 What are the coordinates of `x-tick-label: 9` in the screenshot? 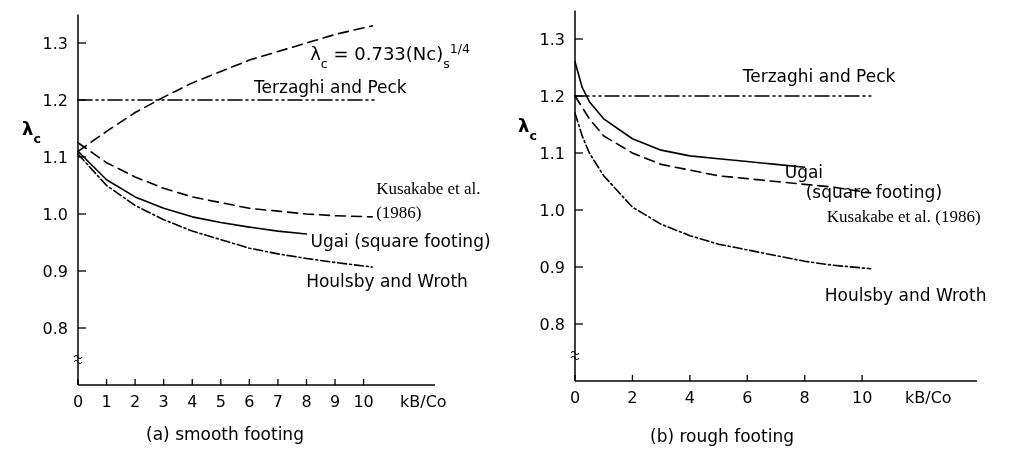 It's located at (335, 401).